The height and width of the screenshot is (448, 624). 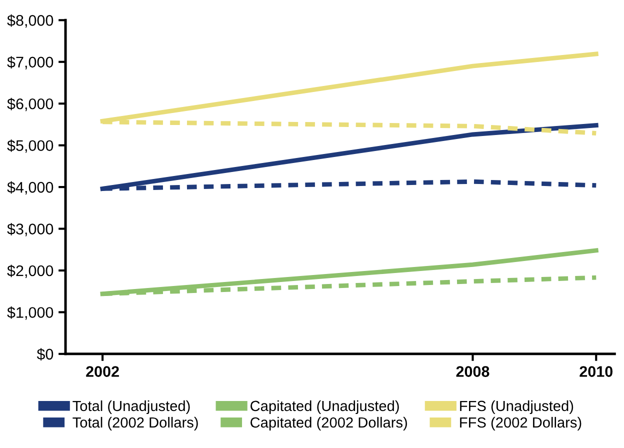 What do you see at coordinates (517, 407) in the screenshot?
I see `legend-label: FFS (Unadjusted)` at bounding box center [517, 407].